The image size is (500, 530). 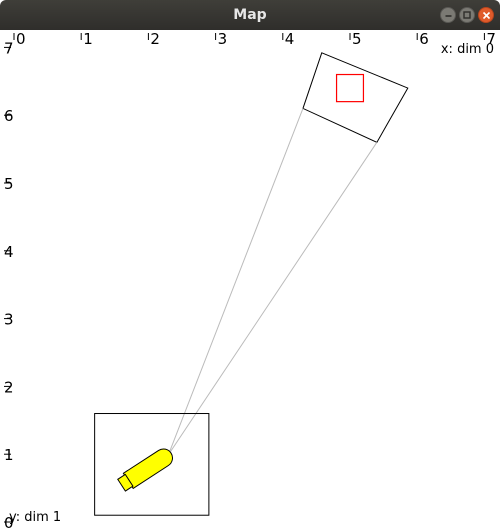 What do you see at coordinates (357, 39) in the screenshot?
I see `x-tick-label: 5` at bounding box center [357, 39].